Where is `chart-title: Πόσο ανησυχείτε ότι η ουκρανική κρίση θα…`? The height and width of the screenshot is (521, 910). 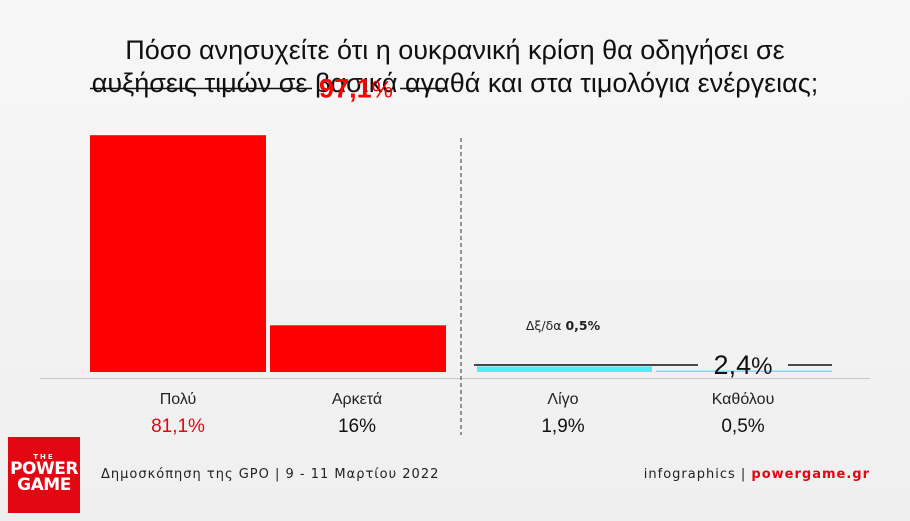 chart-title: Πόσο ανησυχείτε ότι η ουκρανική κρίση θα… is located at coordinates (455, 67).